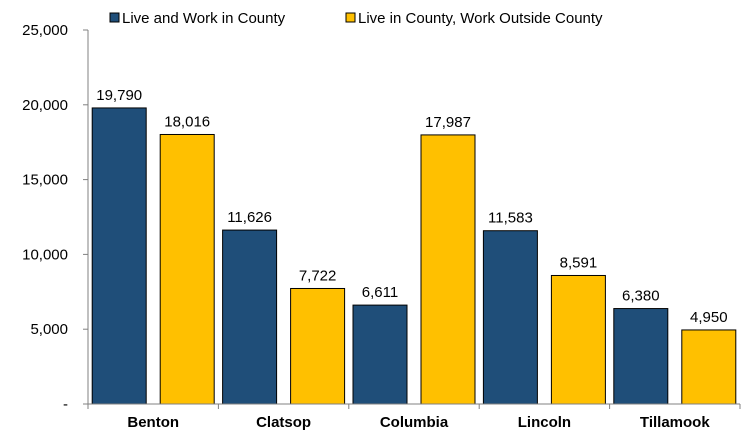  What do you see at coordinates (641, 296) in the screenshot?
I see `data-label: 6,380` at bounding box center [641, 296].